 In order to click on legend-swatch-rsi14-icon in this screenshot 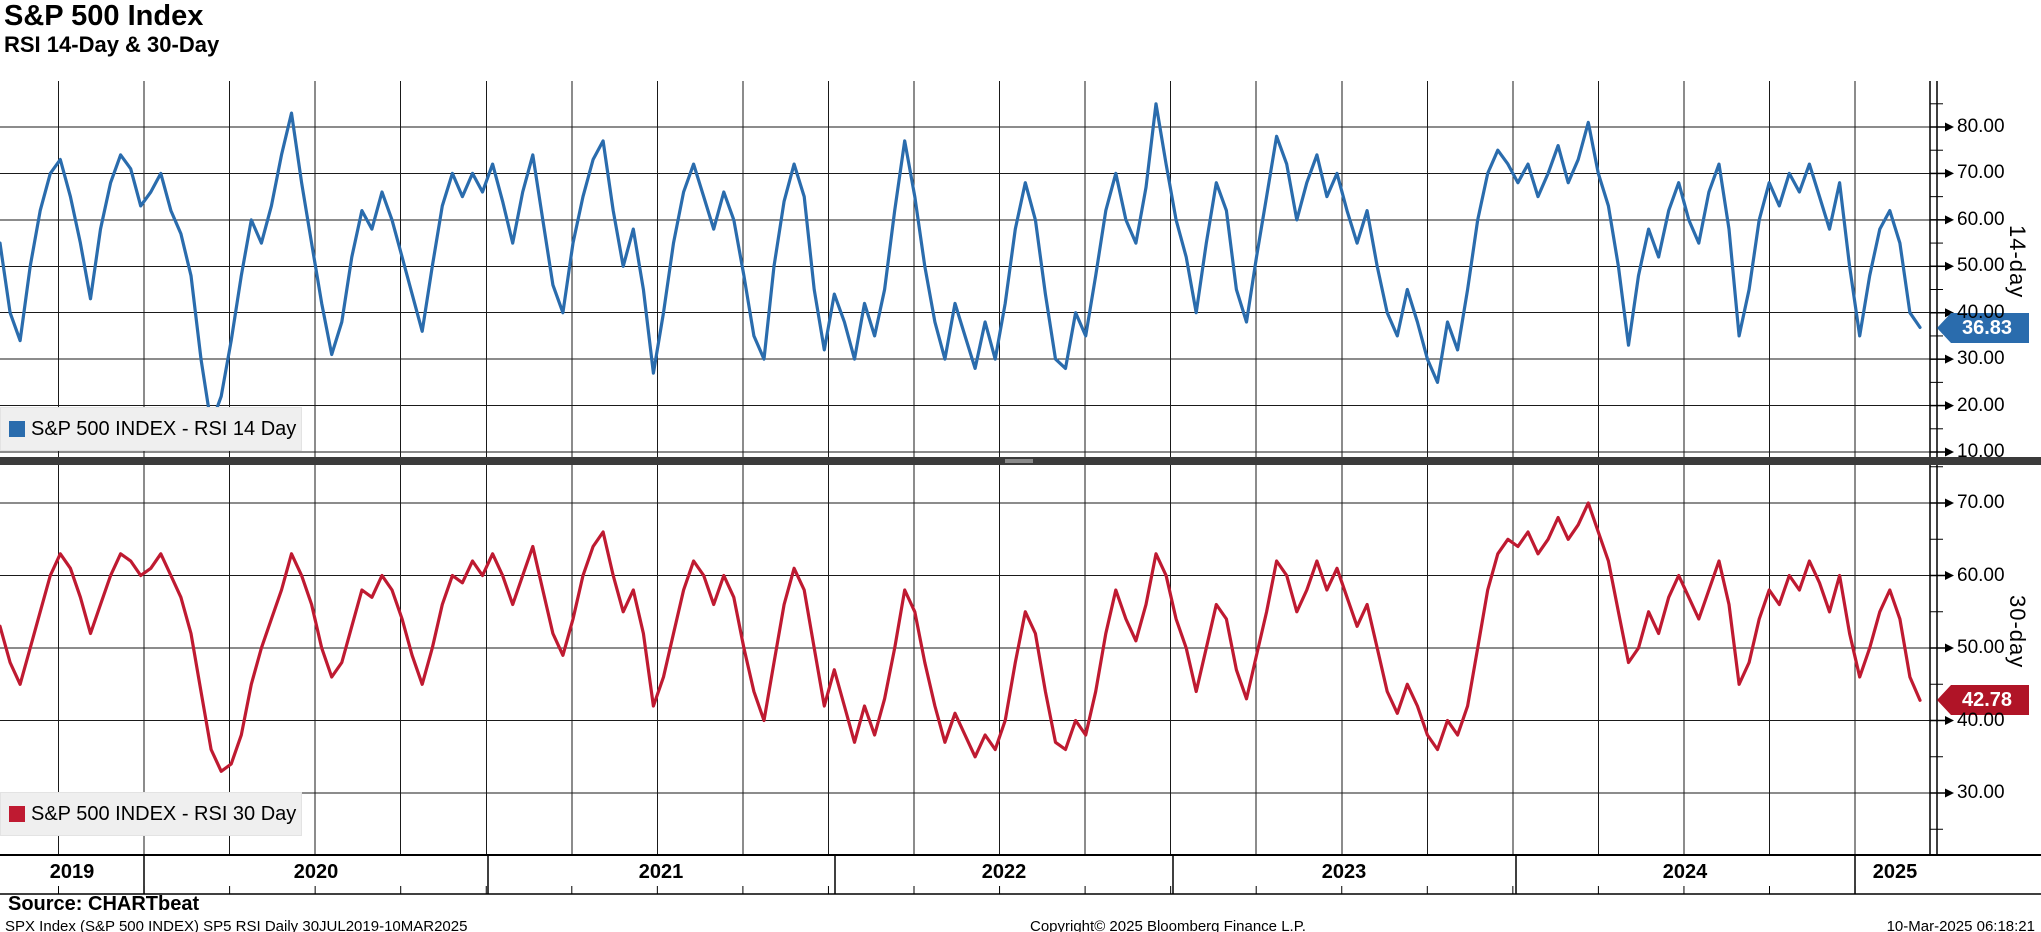, I will do `click(17, 429)`.